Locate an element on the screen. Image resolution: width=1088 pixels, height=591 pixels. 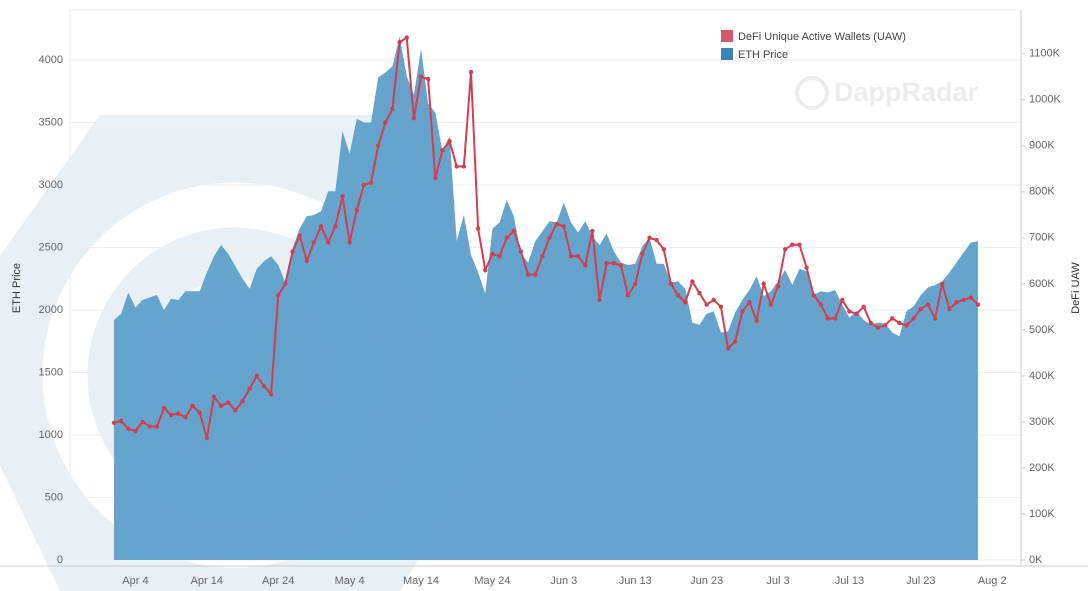
x-tick-label: May 24 is located at coordinates (492, 581).